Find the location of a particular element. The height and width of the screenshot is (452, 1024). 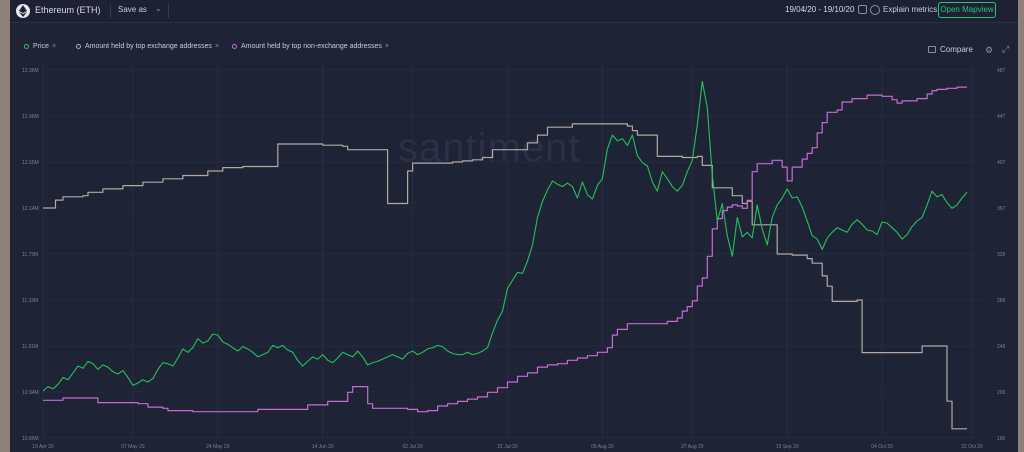

x-tick-label: 07 May 20 is located at coordinates (133, 447).